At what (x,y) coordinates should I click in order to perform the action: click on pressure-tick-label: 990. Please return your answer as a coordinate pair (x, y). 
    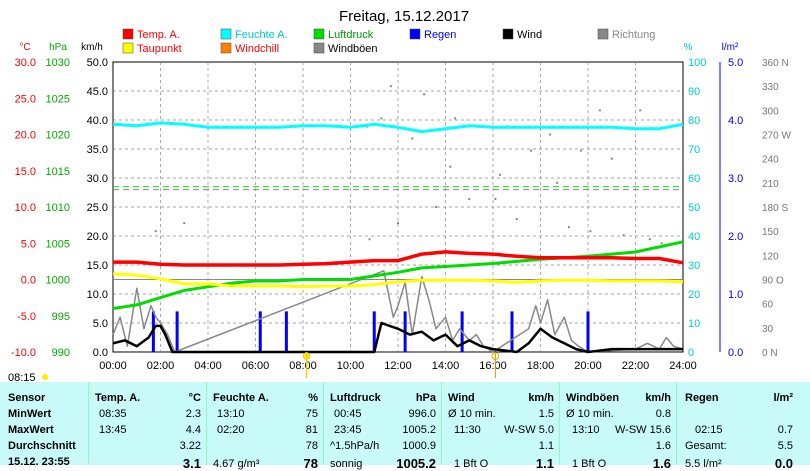
    Looking at the image, I should click on (61, 353).